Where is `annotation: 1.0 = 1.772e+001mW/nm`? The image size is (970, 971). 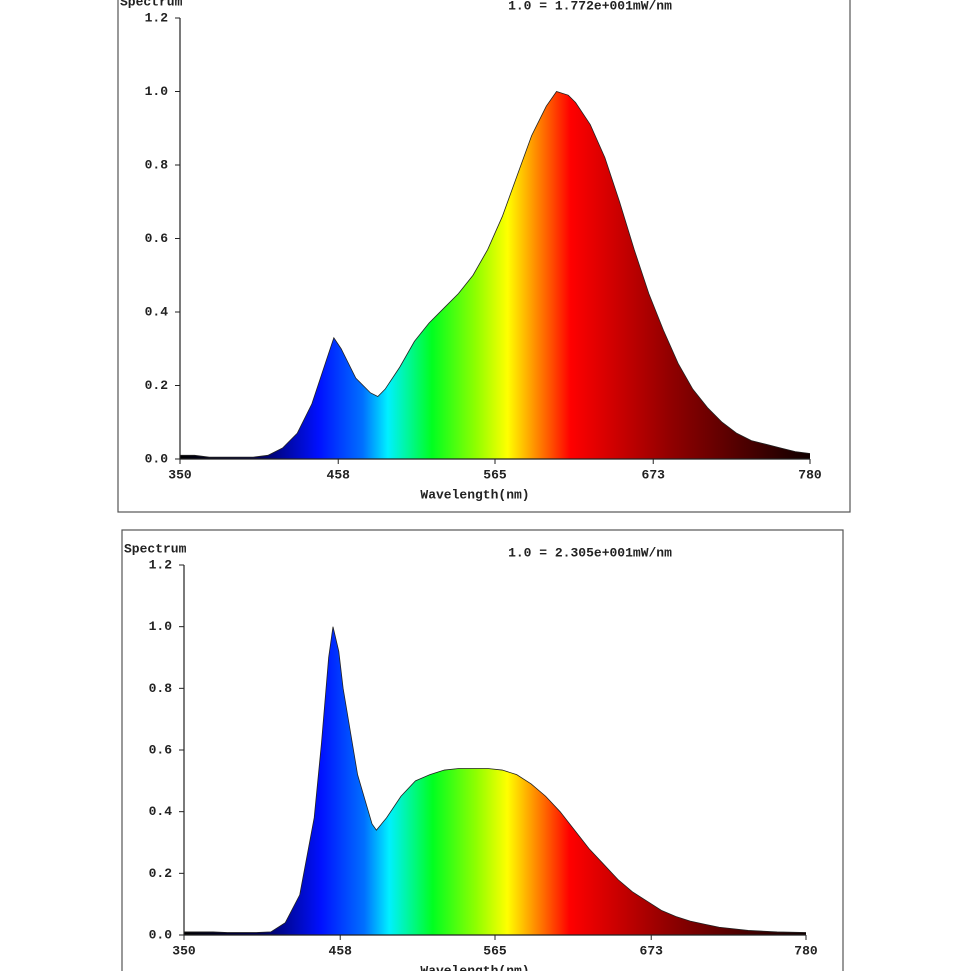
annotation: 1.0 = 1.772e+001mW/nm is located at coordinates (590, 6).